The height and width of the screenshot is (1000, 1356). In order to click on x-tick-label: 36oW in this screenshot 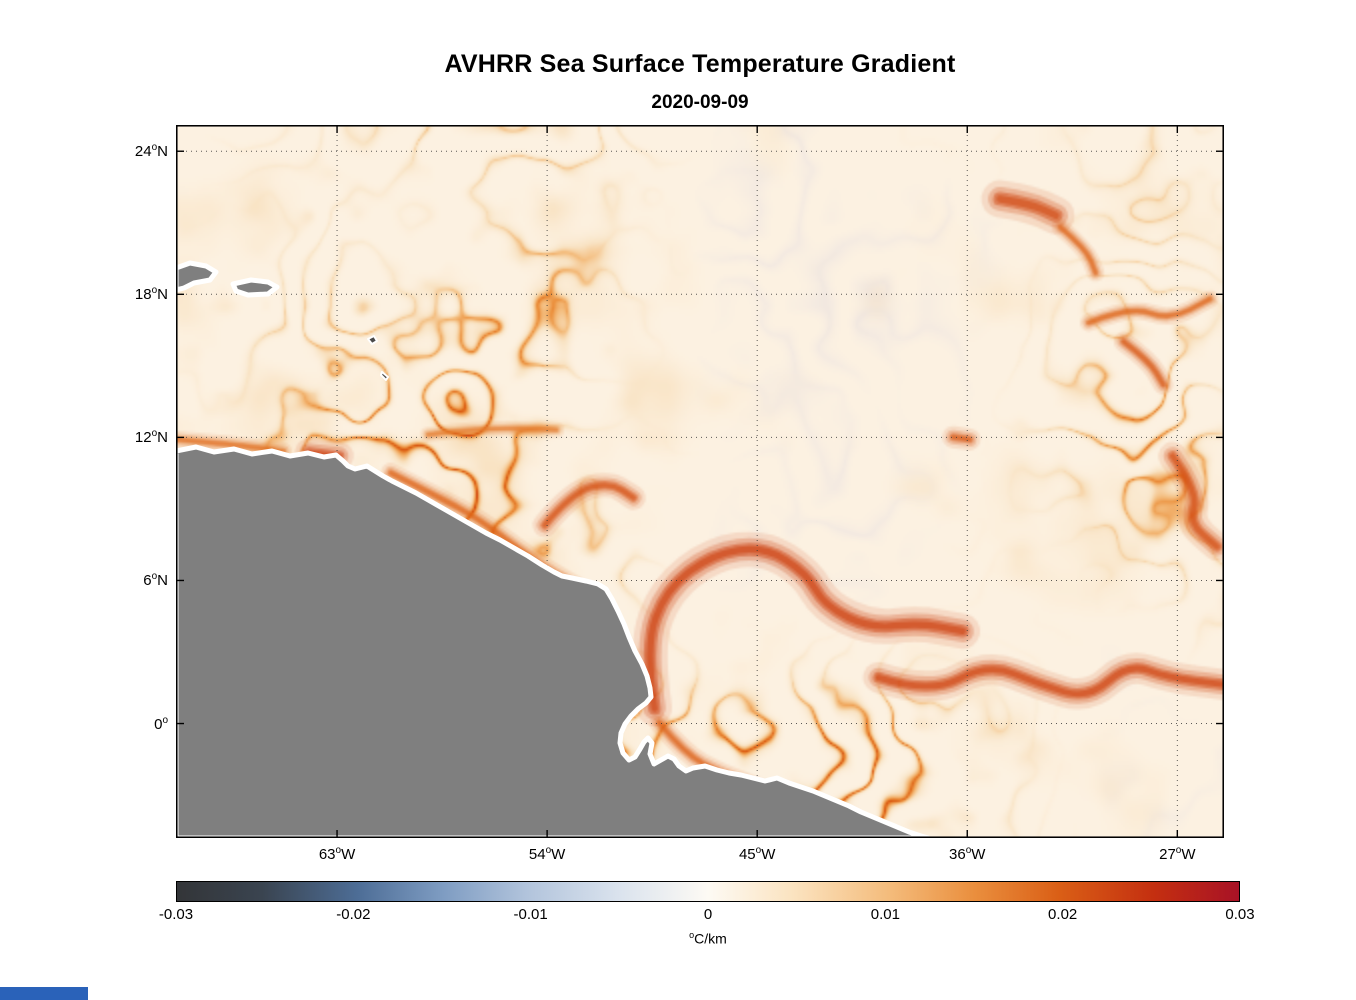, I will do `click(967, 854)`.